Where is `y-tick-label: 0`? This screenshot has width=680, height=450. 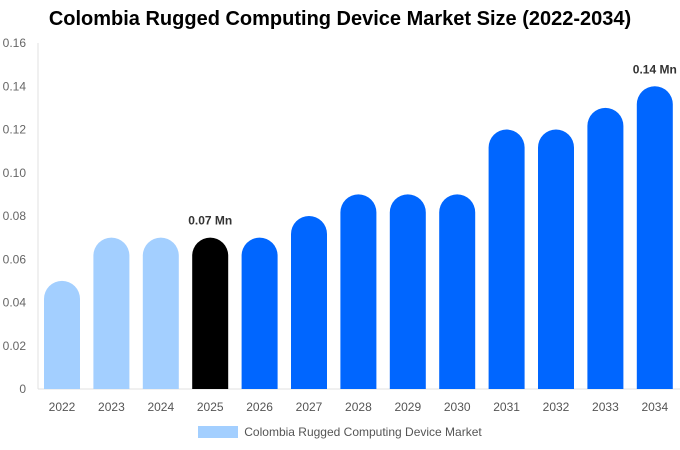
y-tick-label: 0 is located at coordinates (22, 389).